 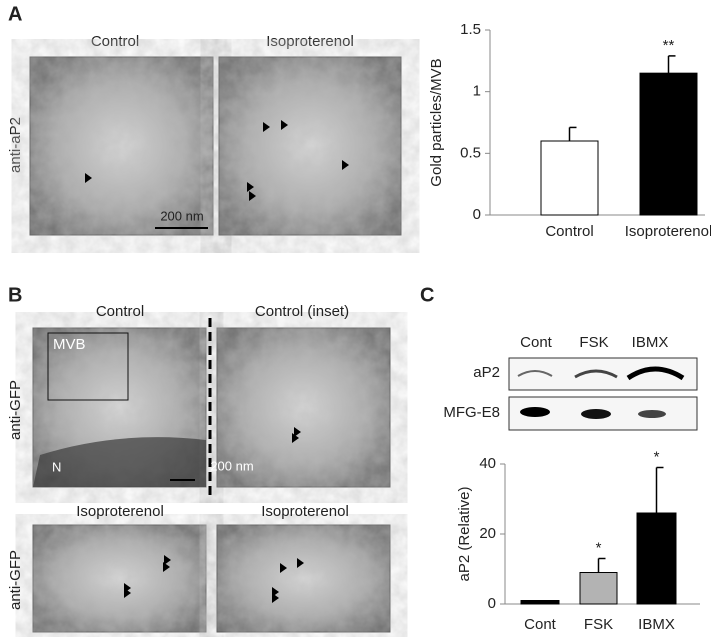 What do you see at coordinates (540, 624) in the screenshot?
I see `x-tick-label: Cont` at bounding box center [540, 624].